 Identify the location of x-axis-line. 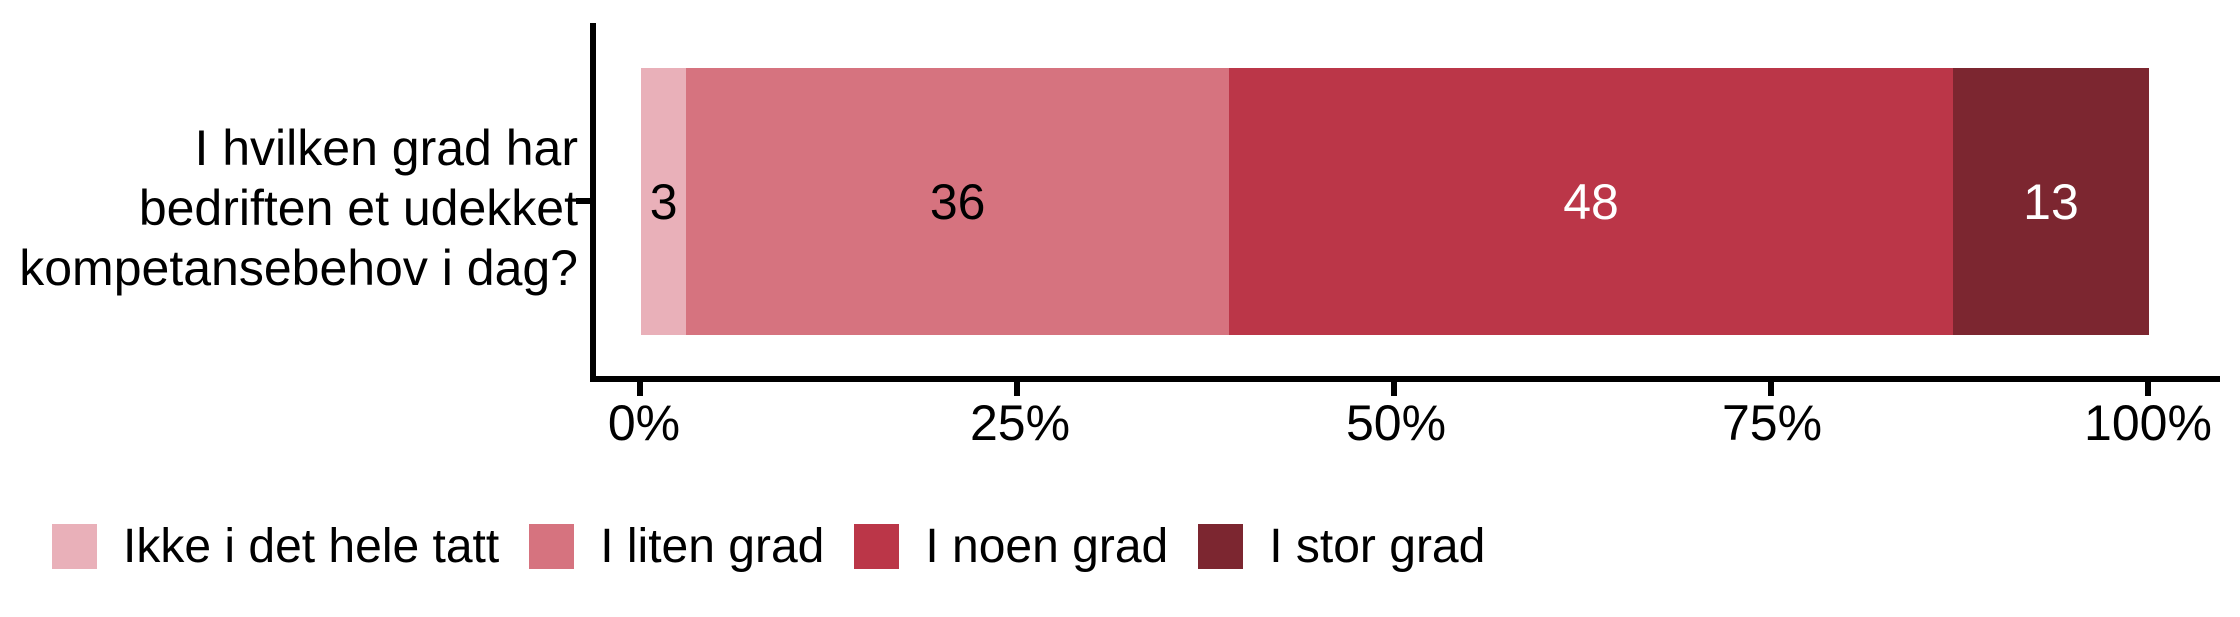
(1405, 379).